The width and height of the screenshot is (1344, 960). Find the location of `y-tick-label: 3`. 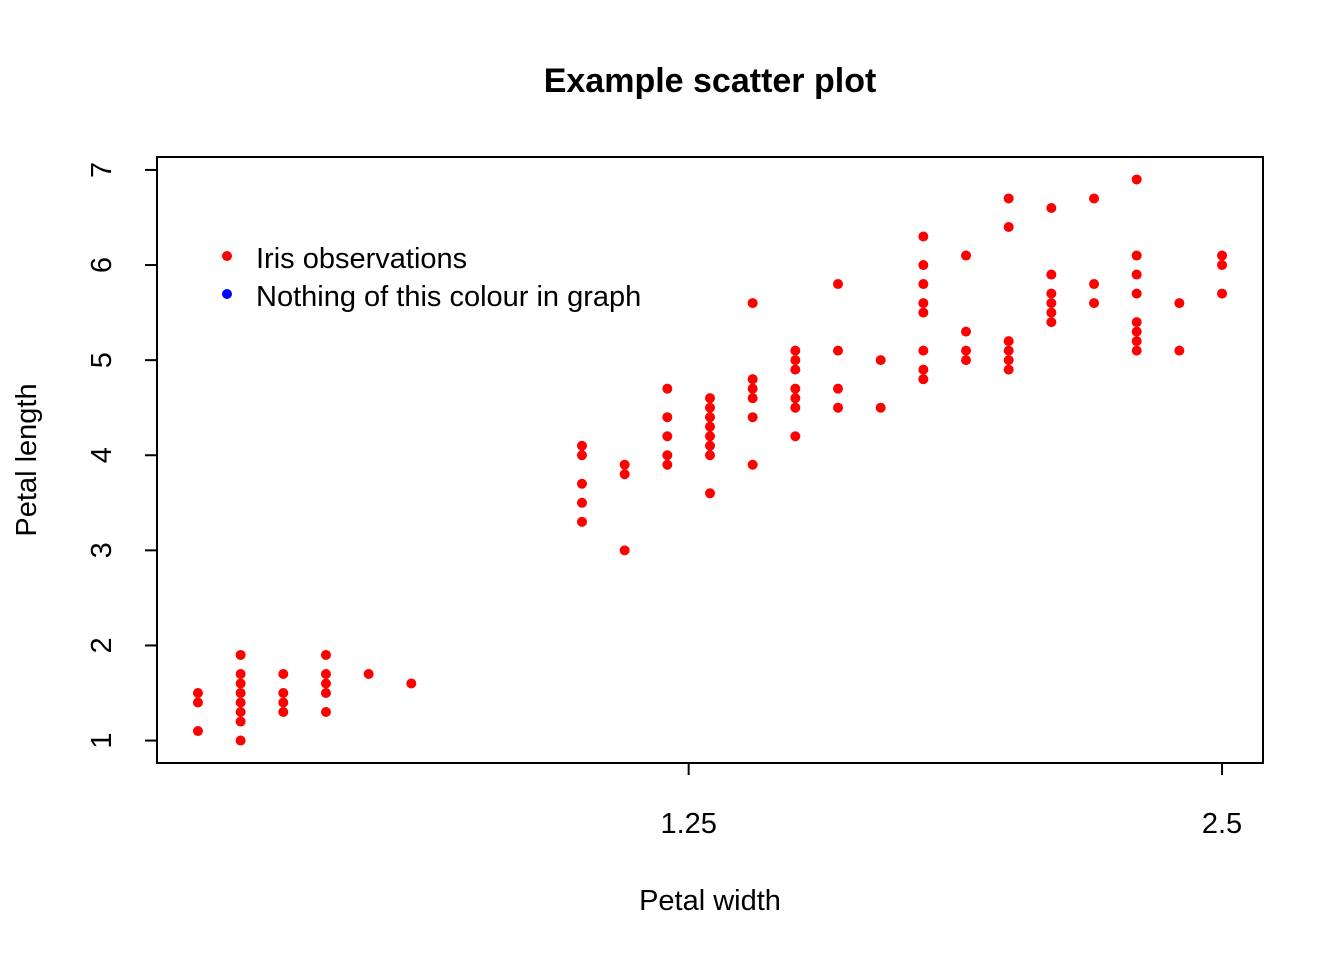

y-tick-label: 3 is located at coordinates (102, 550).